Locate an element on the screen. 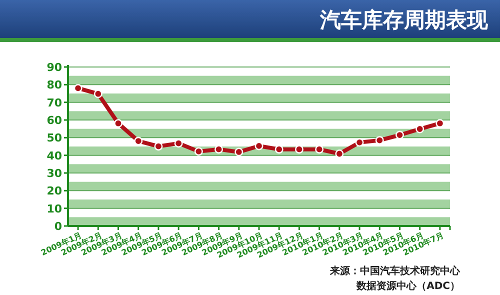  text: 数据资源中心（ADC） is located at coordinates (408, 286).